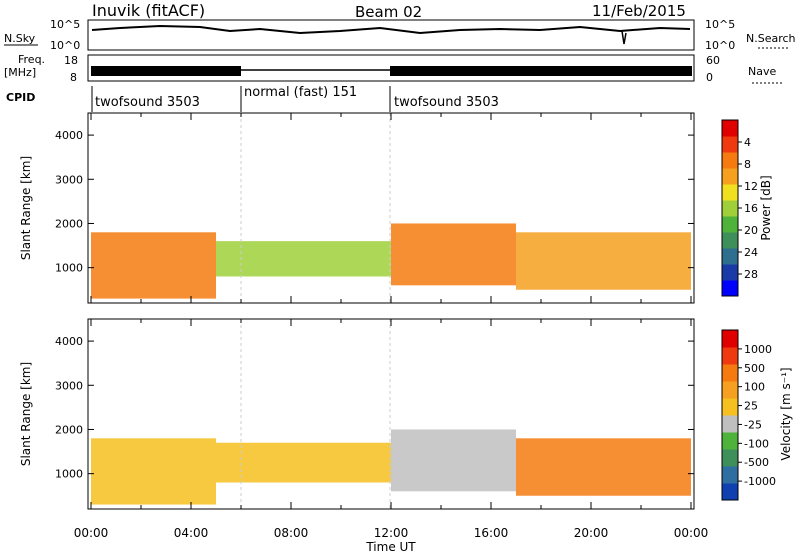 Image resolution: width=800 pixels, height=554 pixels. I want to click on freq-label: Freq., so click(31, 59).